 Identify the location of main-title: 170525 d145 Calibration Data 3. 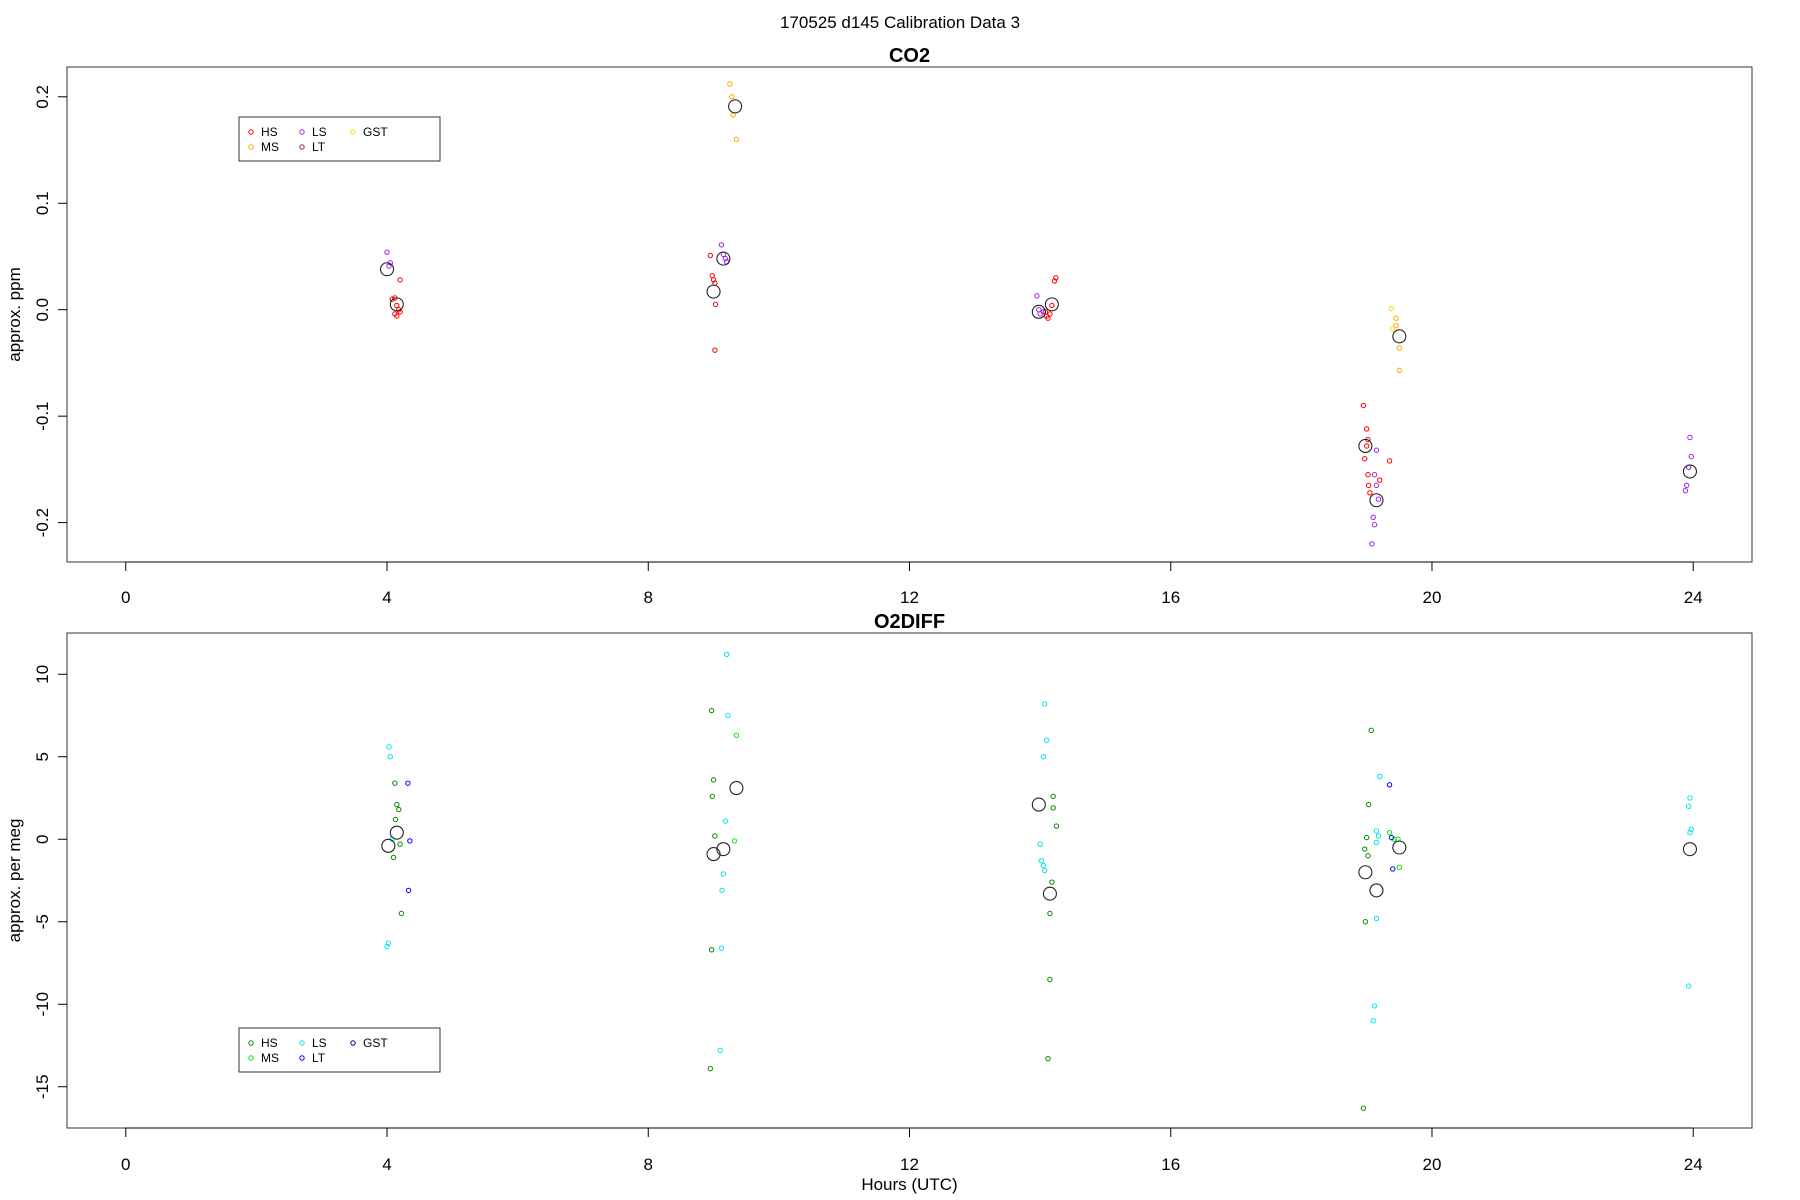
(900, 22).